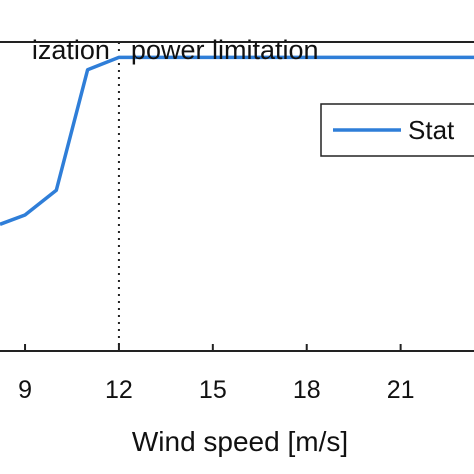 The height and width of the screenshot is (474, 474). Describe the element at coordinates (307, 390) in the screenshot. I see `x-tick-label-18: 18` at that location.